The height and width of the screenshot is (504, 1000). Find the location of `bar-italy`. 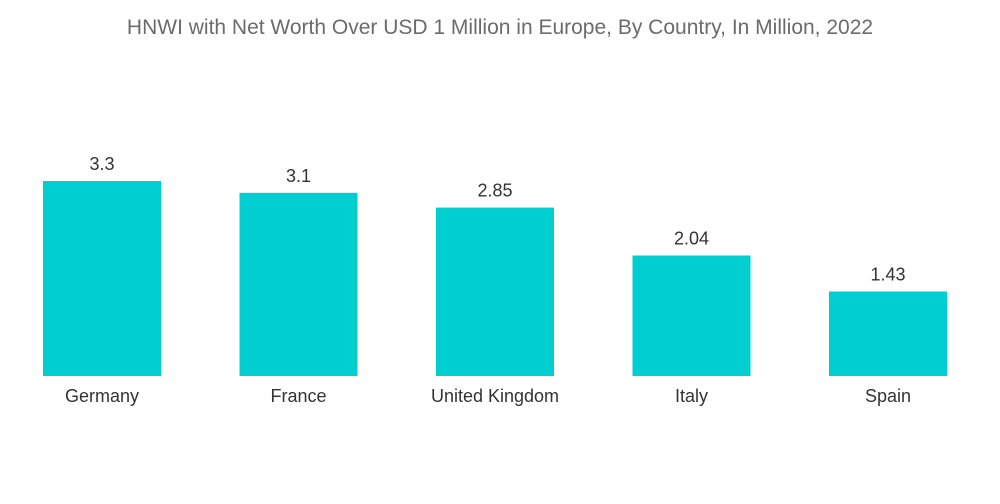

bar-italy is located at coordinates (691, 315).